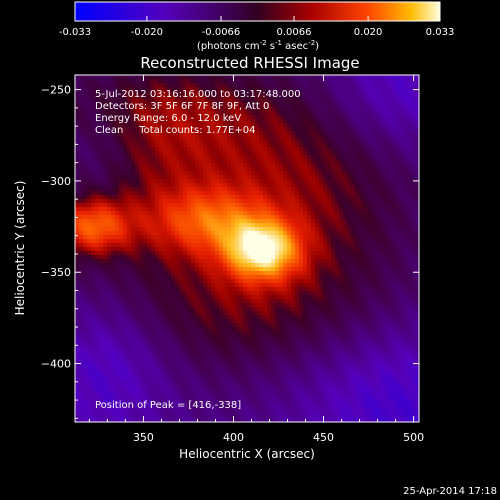 Image resolution: width=500 pixels, height=500 pixels. What do you see at coordinates (175, 130) in the screenshot?
I see `annotation-clean-counts: Clean Total counts: 1.77E+04` at bounding box center [175, 130].